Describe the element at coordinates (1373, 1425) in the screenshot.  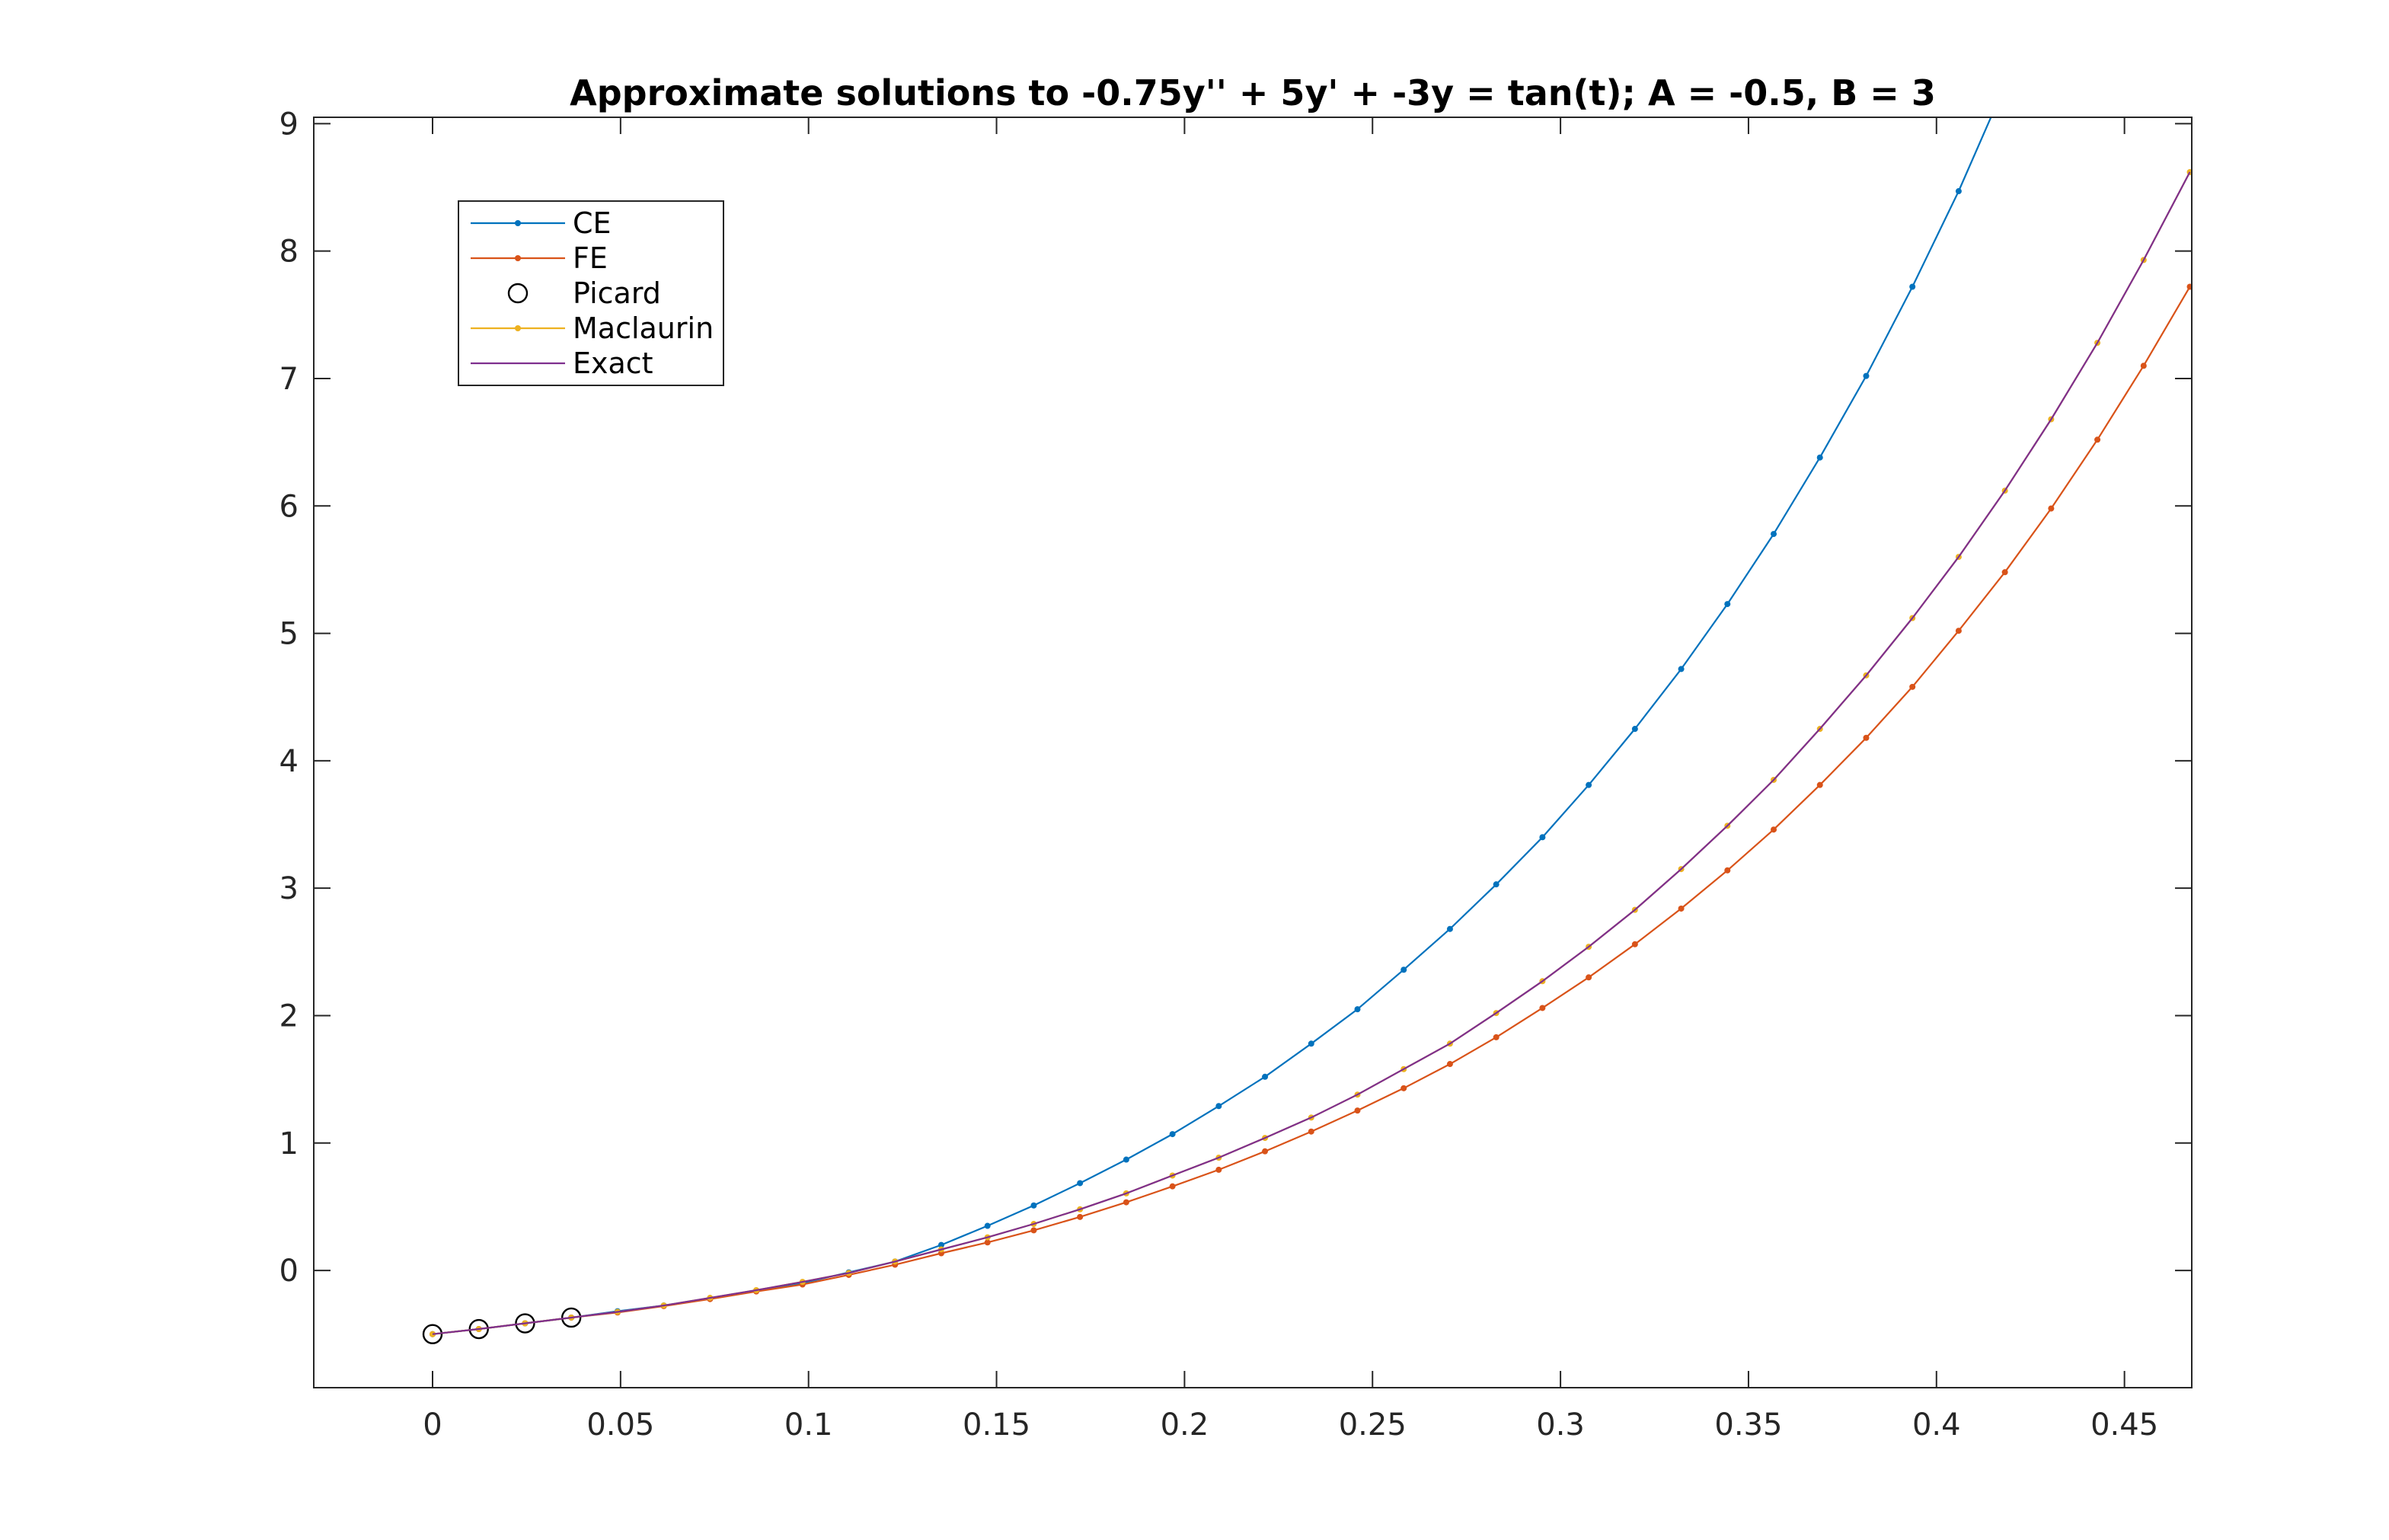
I see `x-tick-label: 0.25` at that location.